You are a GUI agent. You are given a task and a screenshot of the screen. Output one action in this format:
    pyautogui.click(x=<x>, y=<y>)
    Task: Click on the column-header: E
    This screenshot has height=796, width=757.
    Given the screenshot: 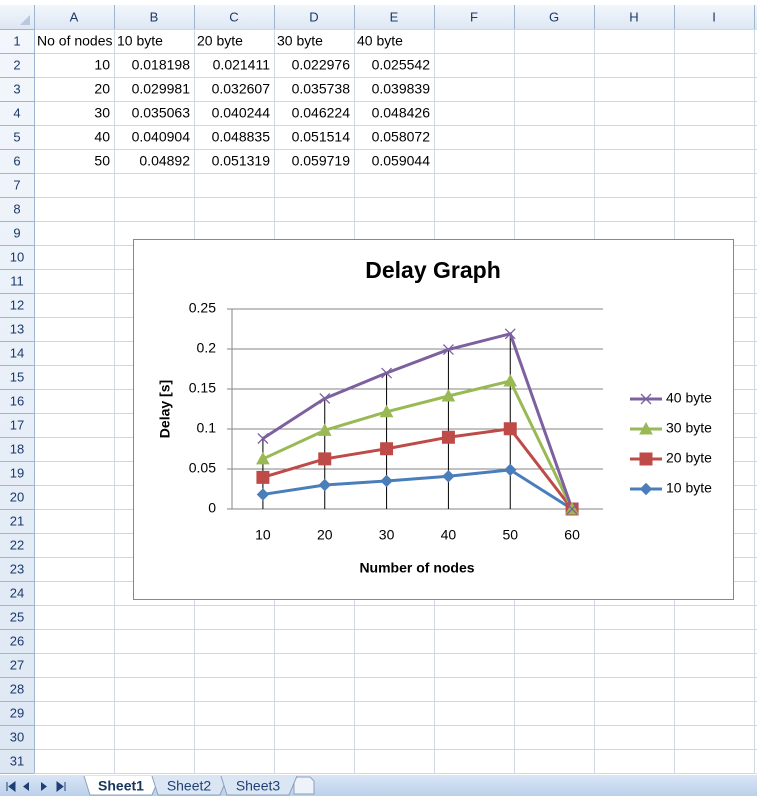 What is the action you would take?
    pyautogui.click(x=394, y=16)
    